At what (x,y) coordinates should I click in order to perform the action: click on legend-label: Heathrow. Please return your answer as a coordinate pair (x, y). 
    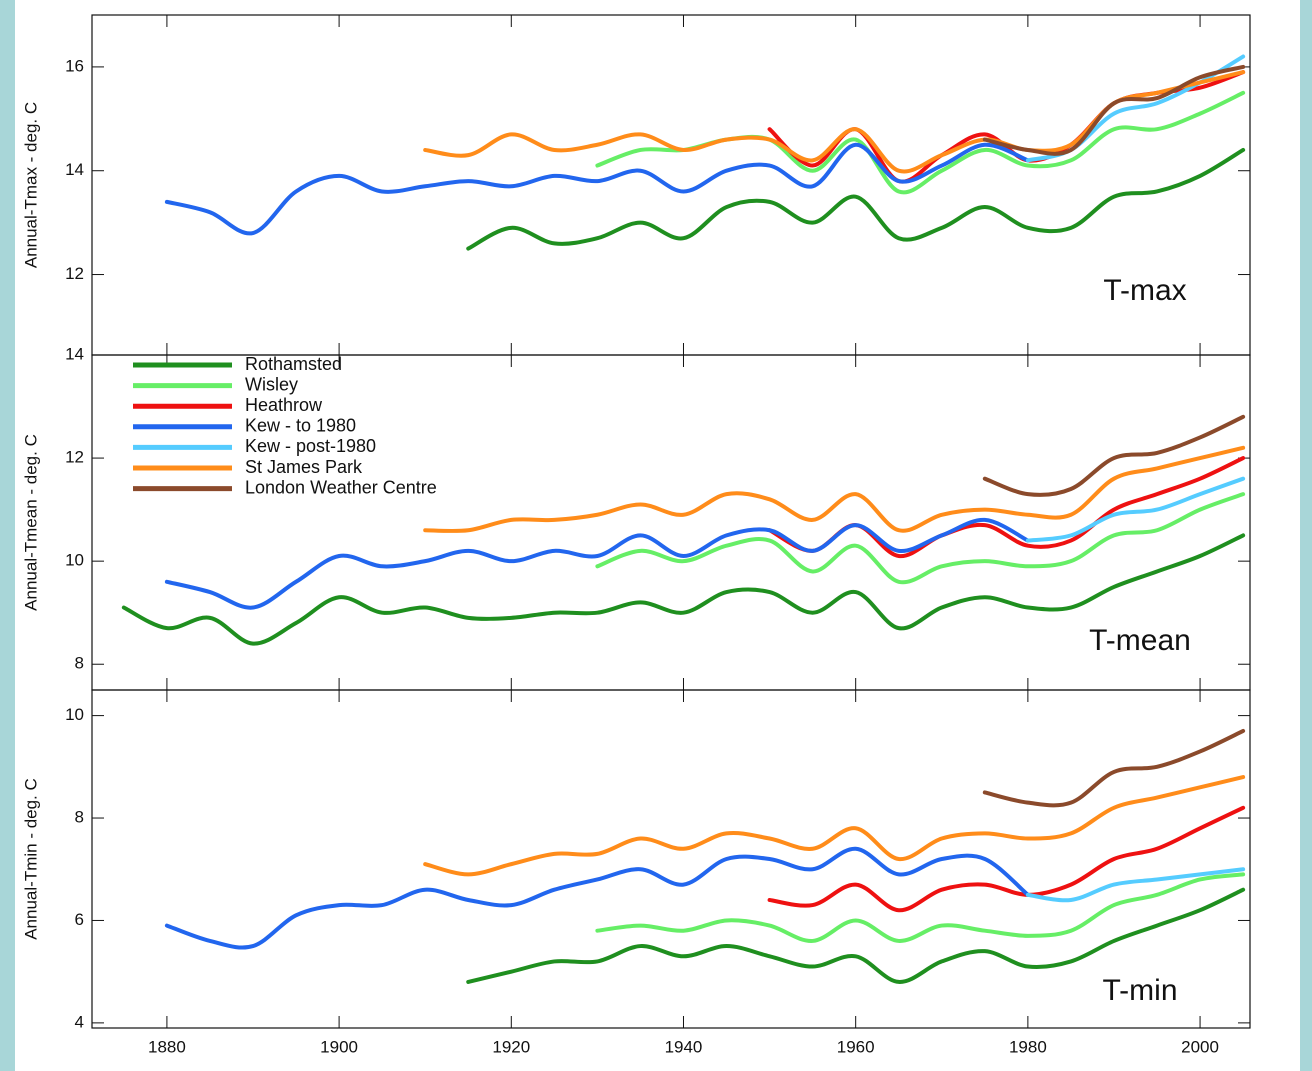
    Looking at the image, I should click on (284, 405).